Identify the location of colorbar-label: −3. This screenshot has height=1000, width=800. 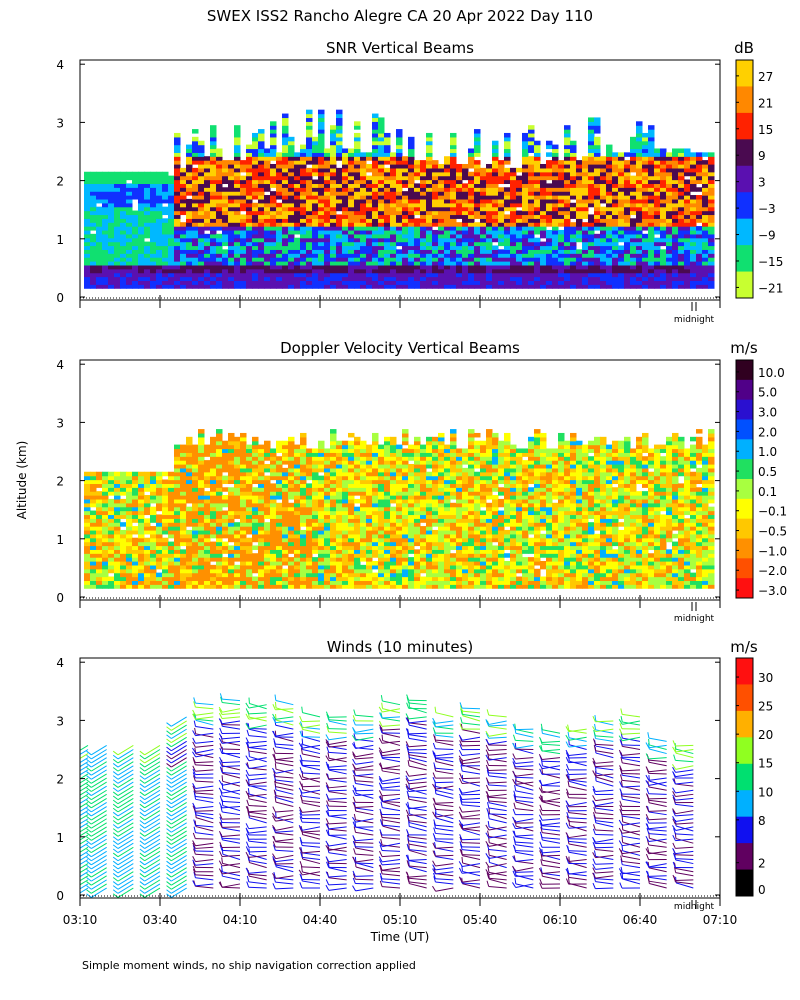
(767, 209).